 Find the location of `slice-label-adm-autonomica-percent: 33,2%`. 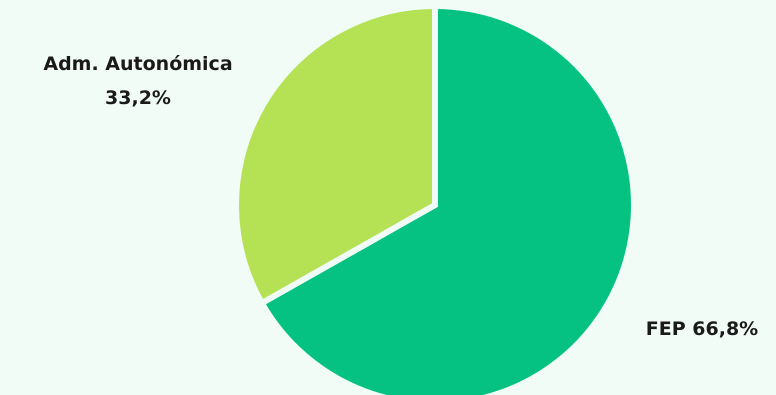

slice-label-adm-autonomica-percent: 33,2% is located at coordinates (138, 98).